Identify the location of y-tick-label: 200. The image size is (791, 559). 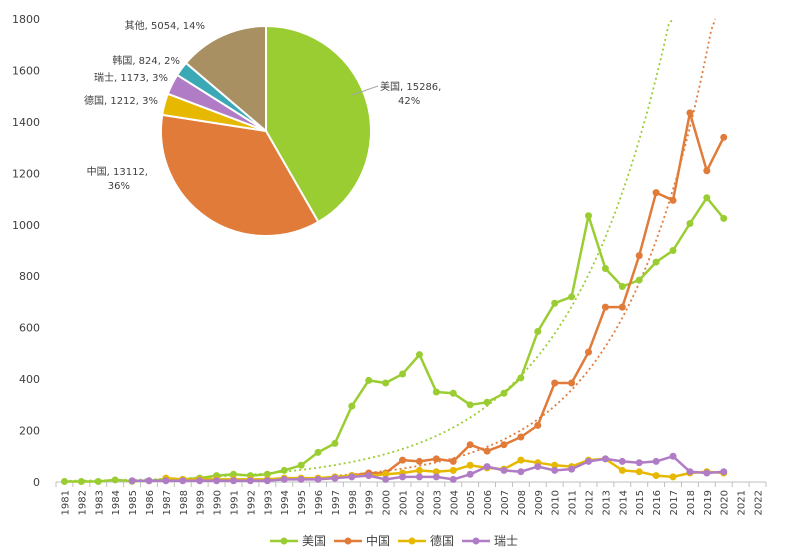
(29, 431).